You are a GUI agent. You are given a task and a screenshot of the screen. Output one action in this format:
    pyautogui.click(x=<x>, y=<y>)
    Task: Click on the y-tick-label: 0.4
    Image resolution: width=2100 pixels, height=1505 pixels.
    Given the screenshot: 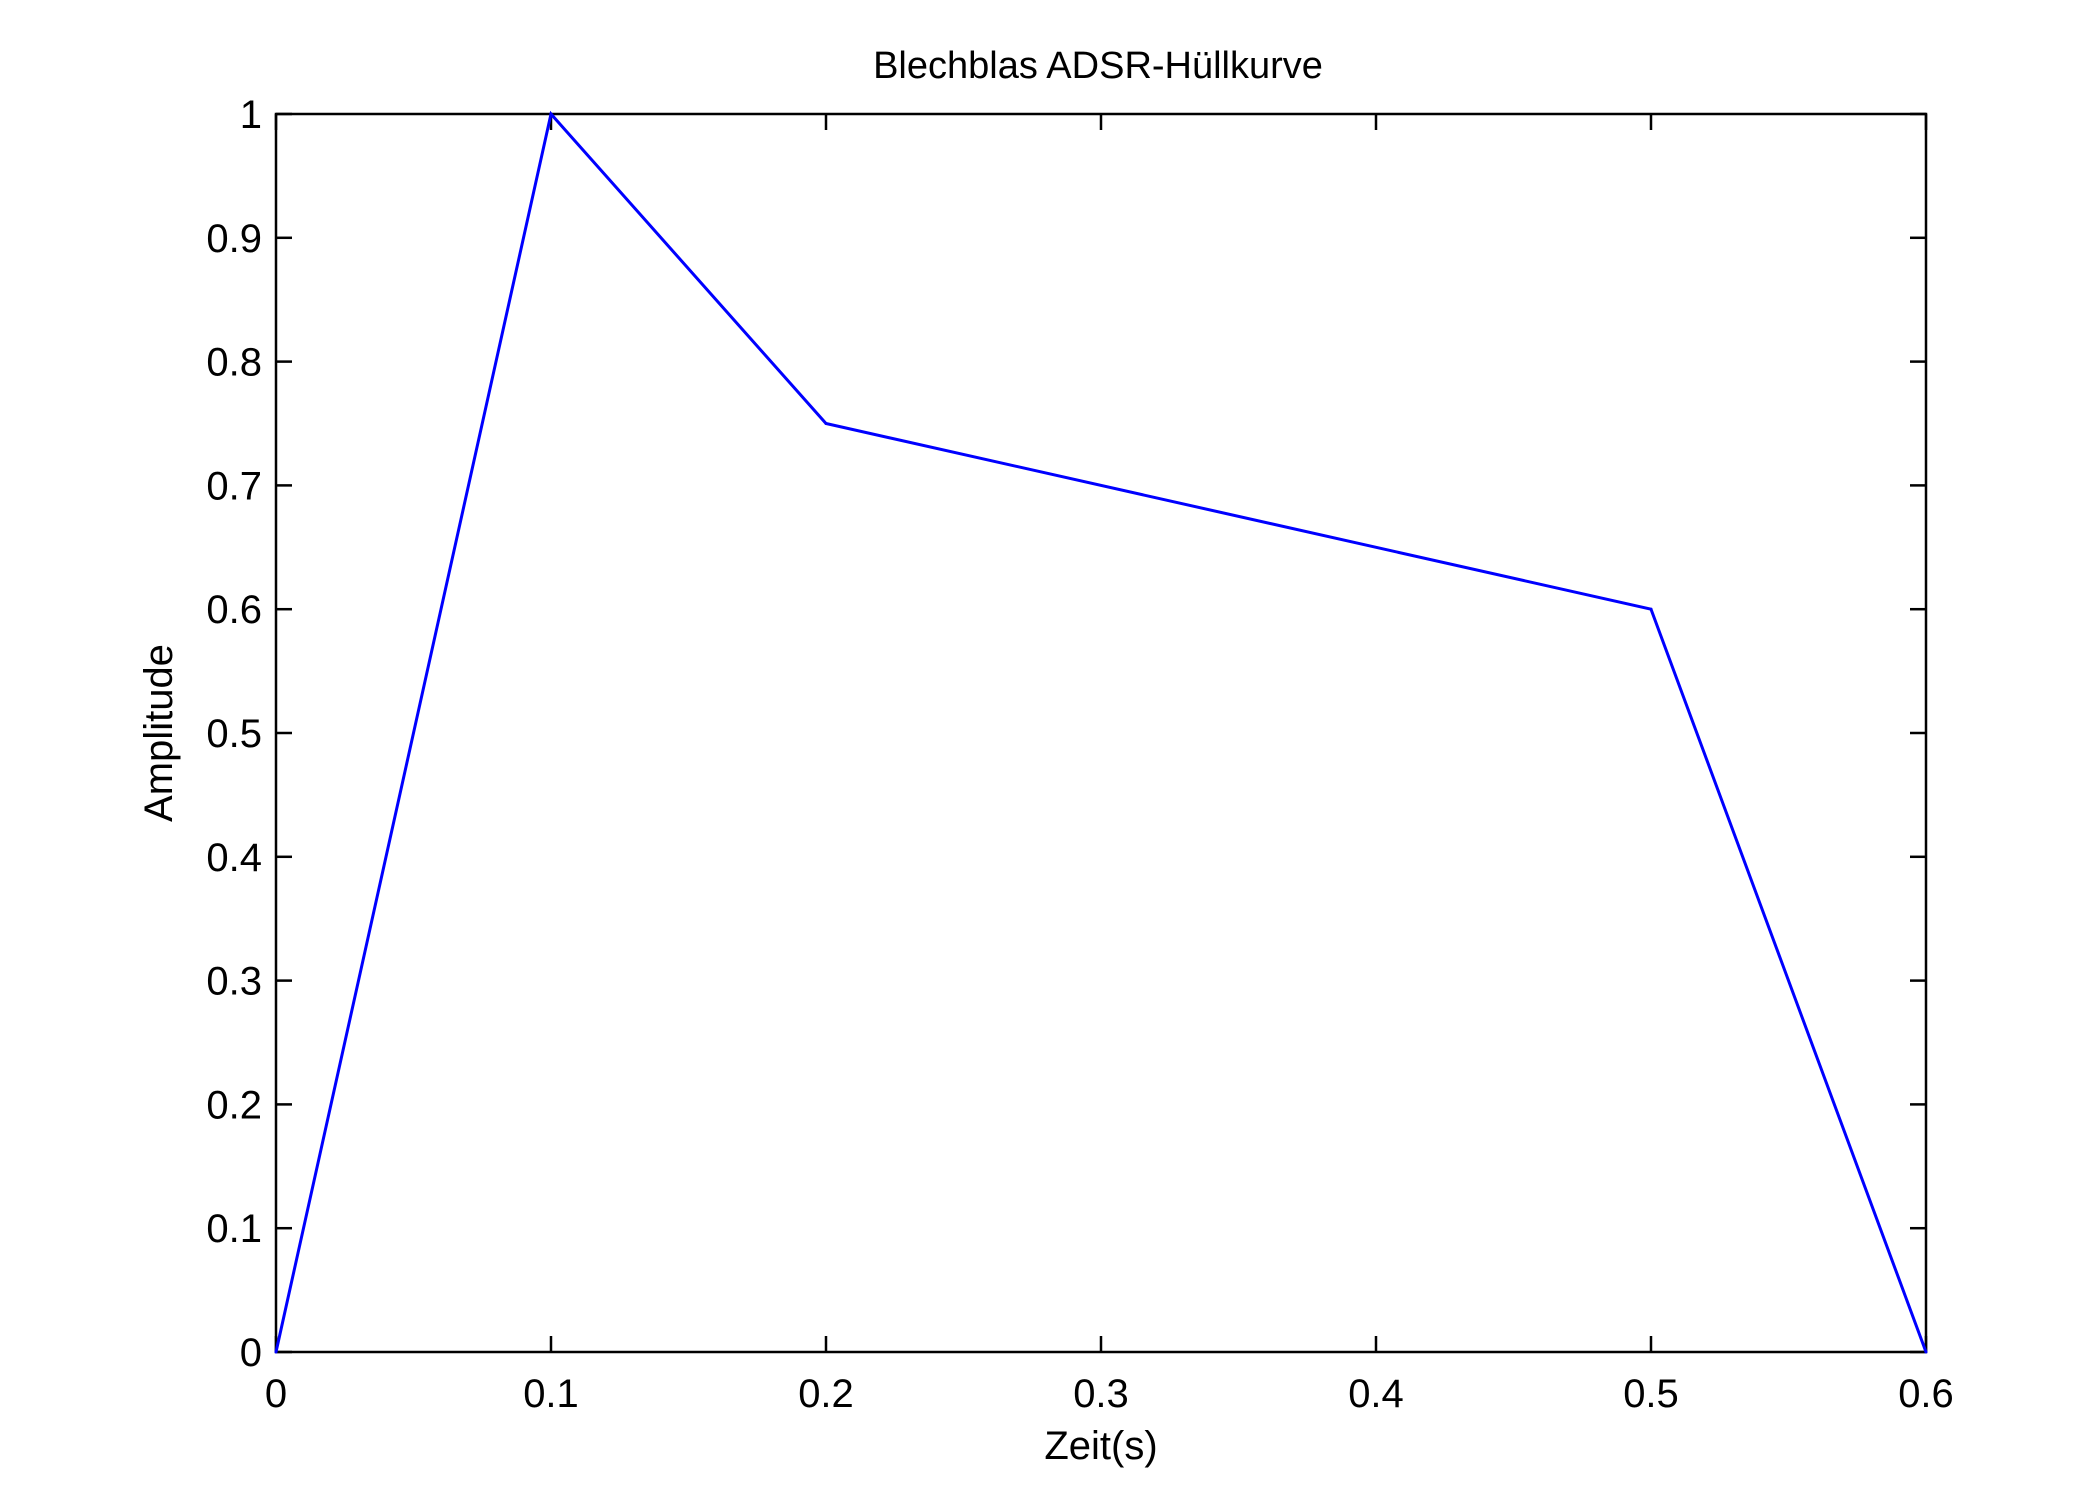 What is the action you would take?
    pyautogui.click(x=234, y=858)
    